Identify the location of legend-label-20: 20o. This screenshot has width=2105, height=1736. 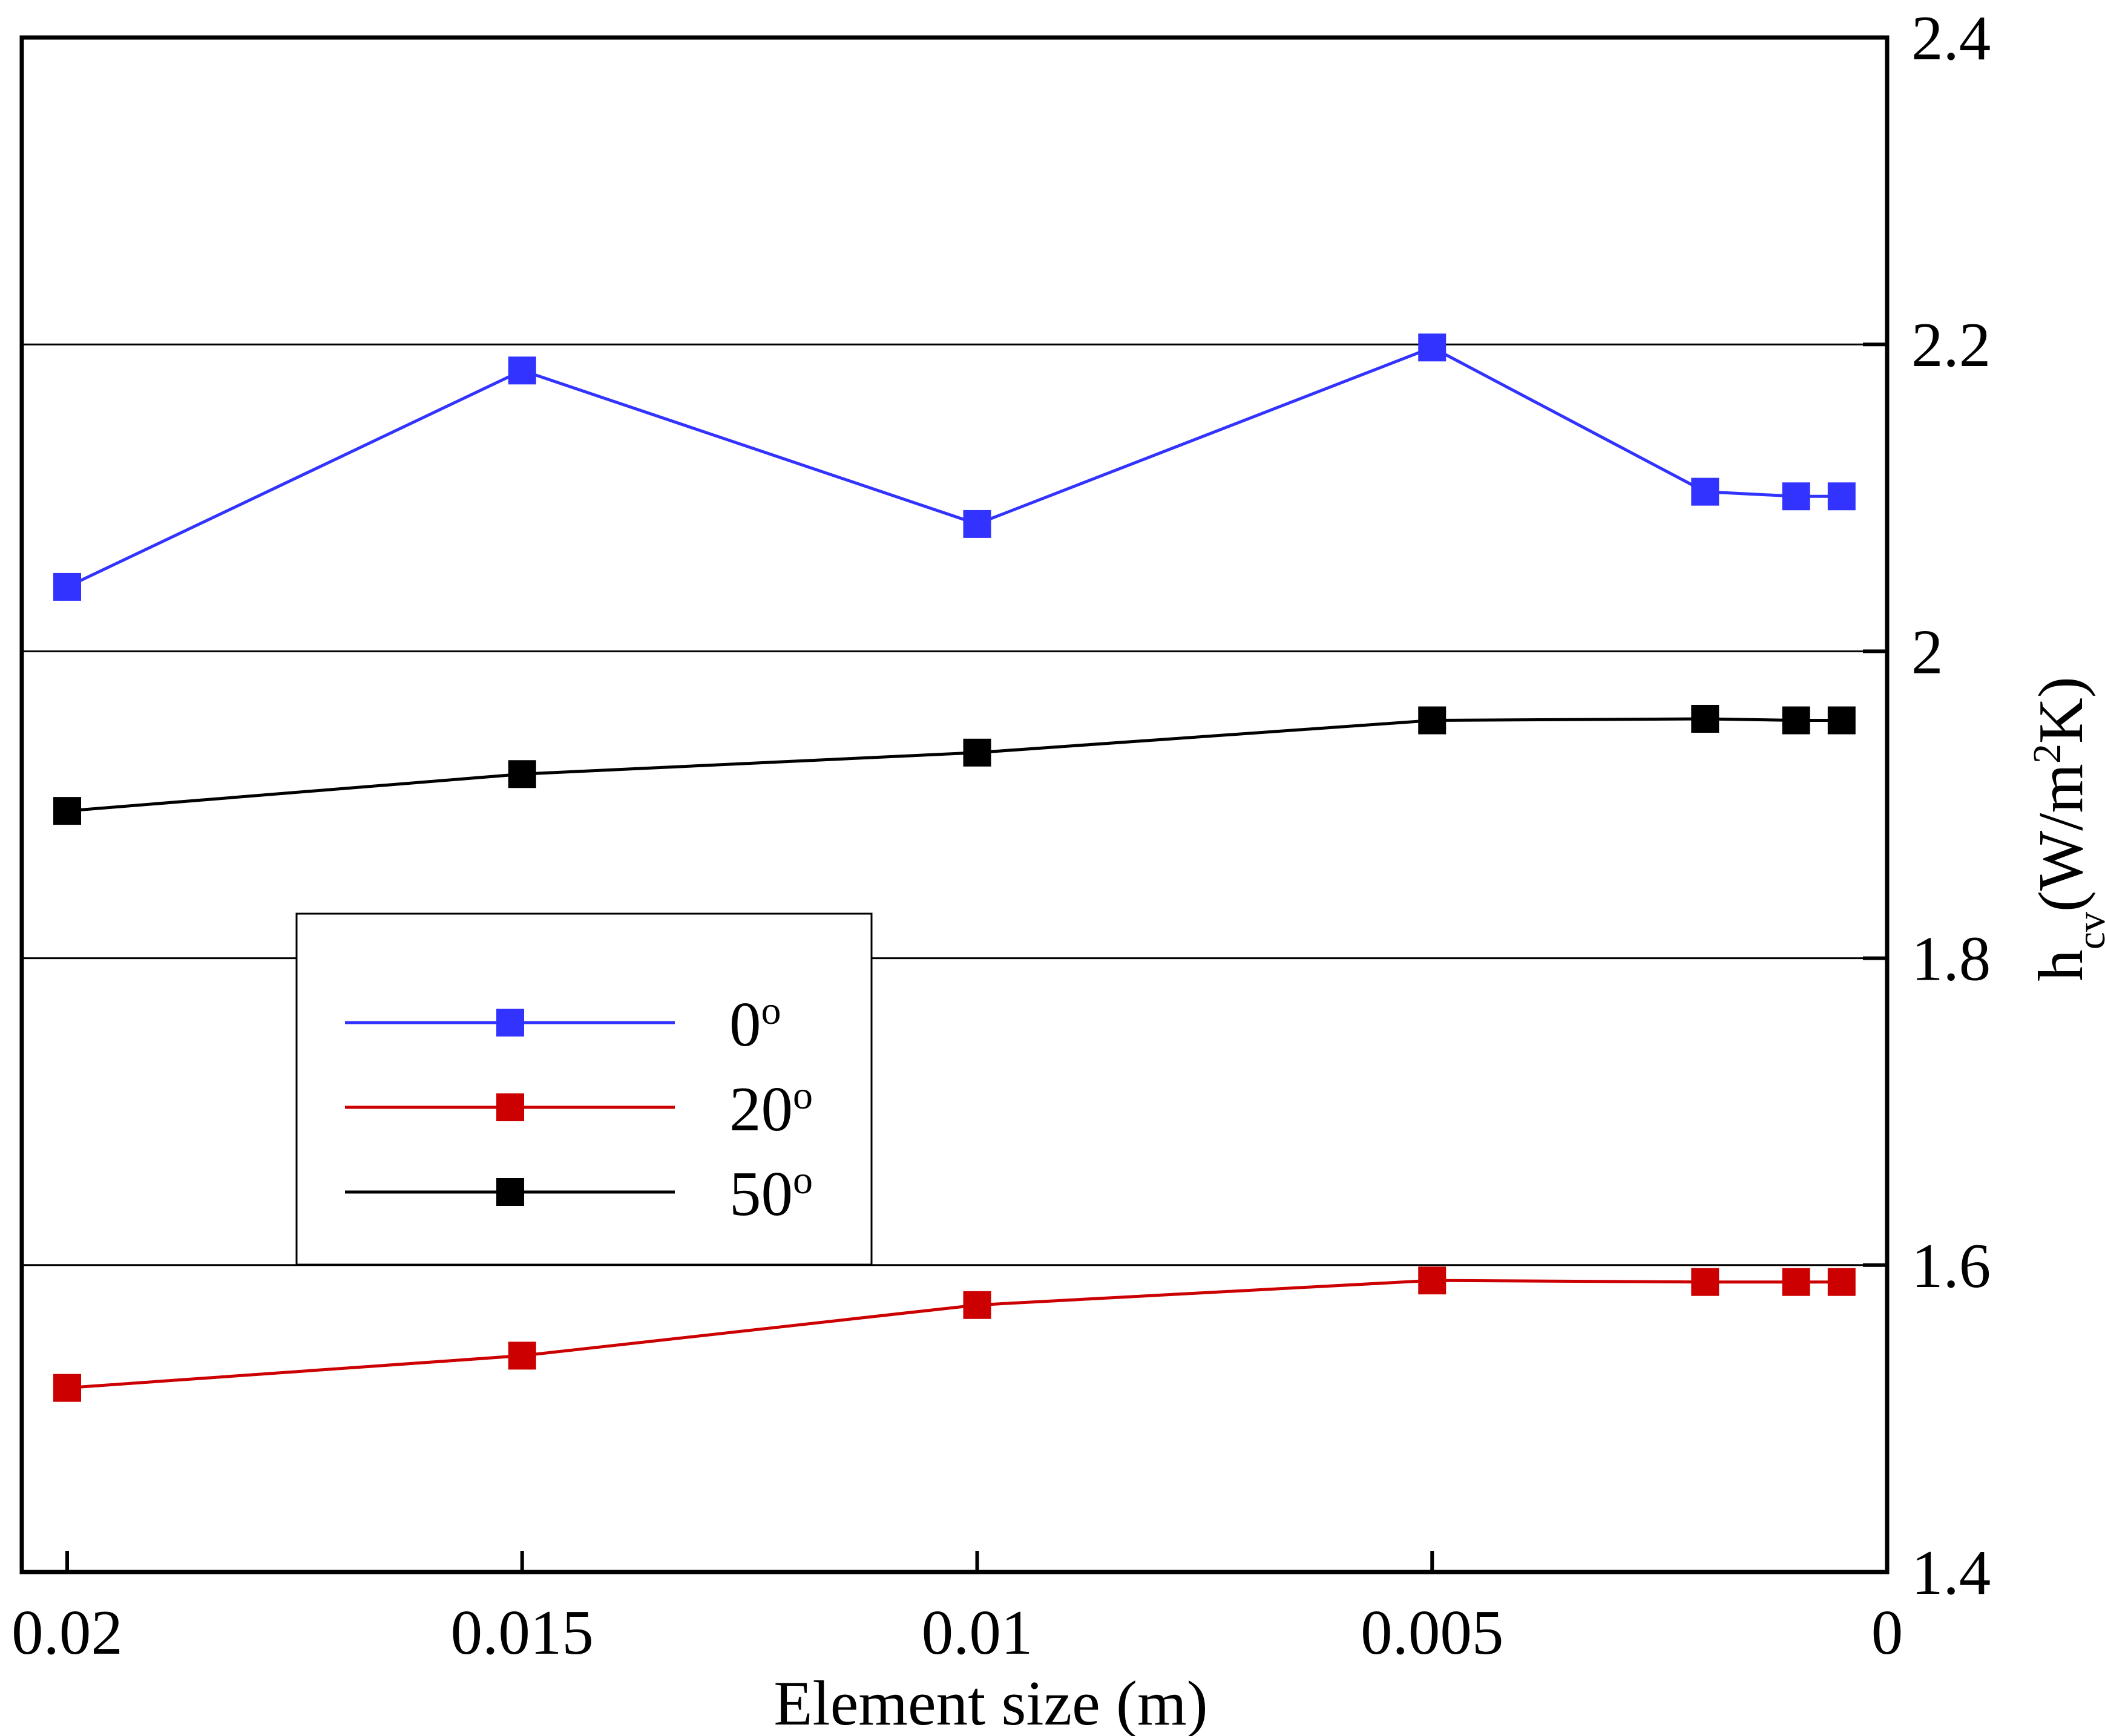
(771, 1109).